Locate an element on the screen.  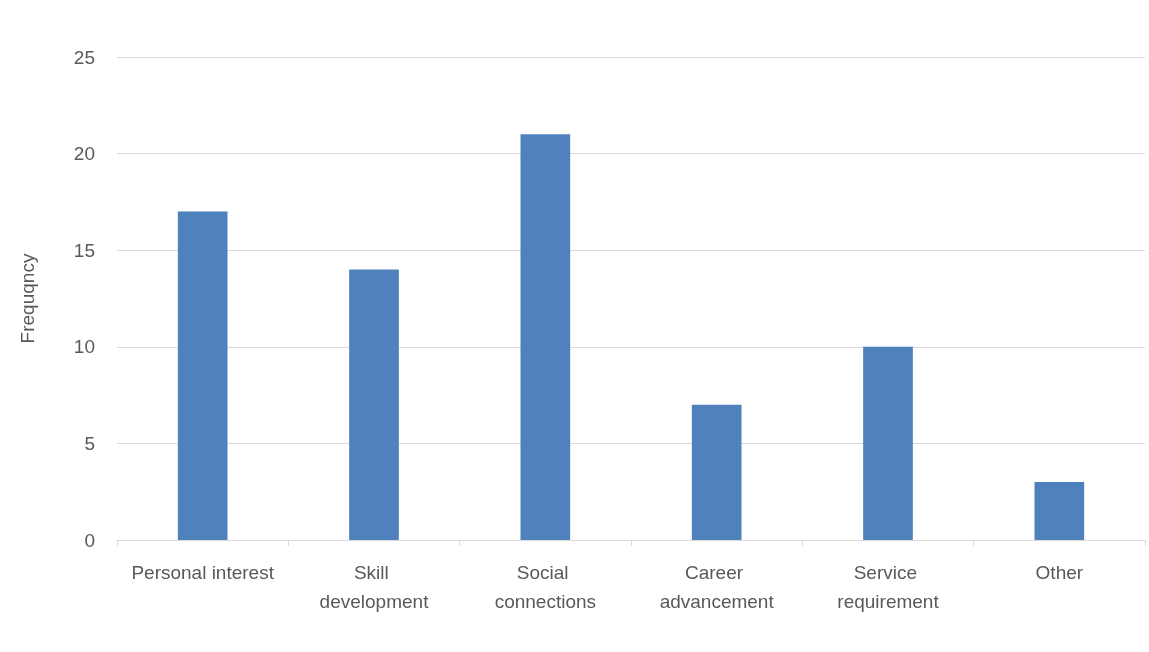
y-tick-label: 20 is located at coordinates (84, 154).